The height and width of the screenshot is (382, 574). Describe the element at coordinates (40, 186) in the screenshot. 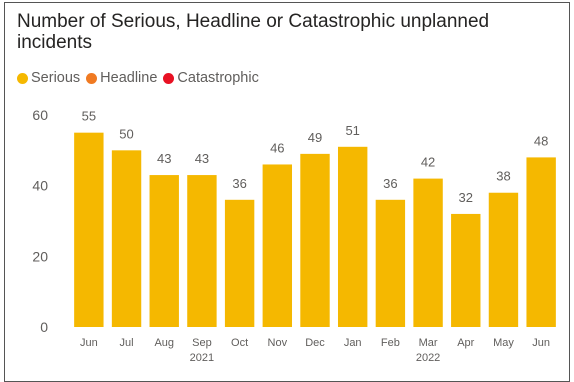

I see `y-tick-label: 40` at that location.